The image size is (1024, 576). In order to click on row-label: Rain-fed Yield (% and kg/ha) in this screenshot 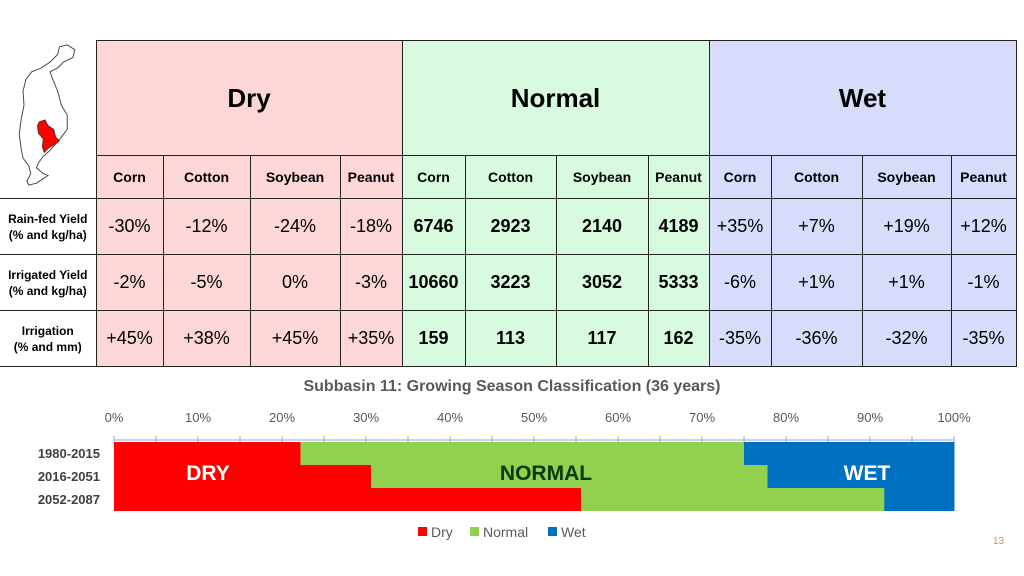, I will do `click(48, 226)`.